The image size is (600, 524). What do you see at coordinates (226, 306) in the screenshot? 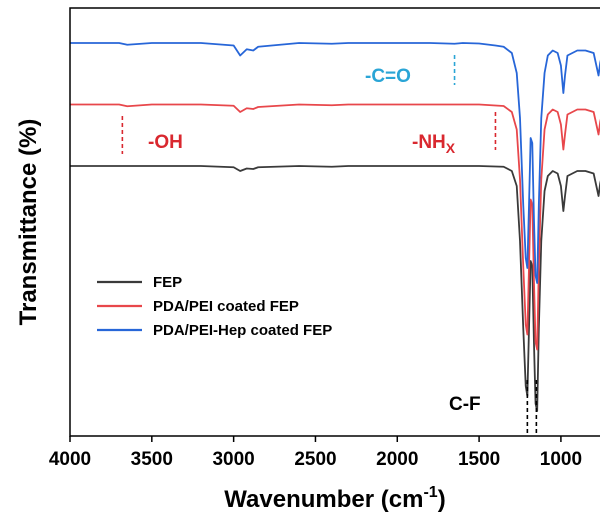
I see `legend-label-pda-pei: PDA/PEI coated FEP` at bounding box center [226, 306].